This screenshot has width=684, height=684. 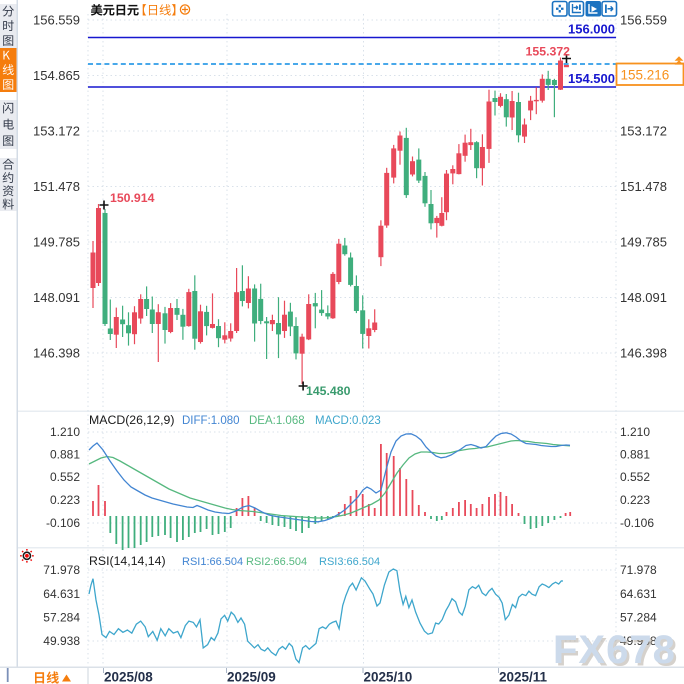 What do you see at coordinates (132, 198) in the screenshot?
I see `svg-text: 150.914` at bounding box center [132, 198].